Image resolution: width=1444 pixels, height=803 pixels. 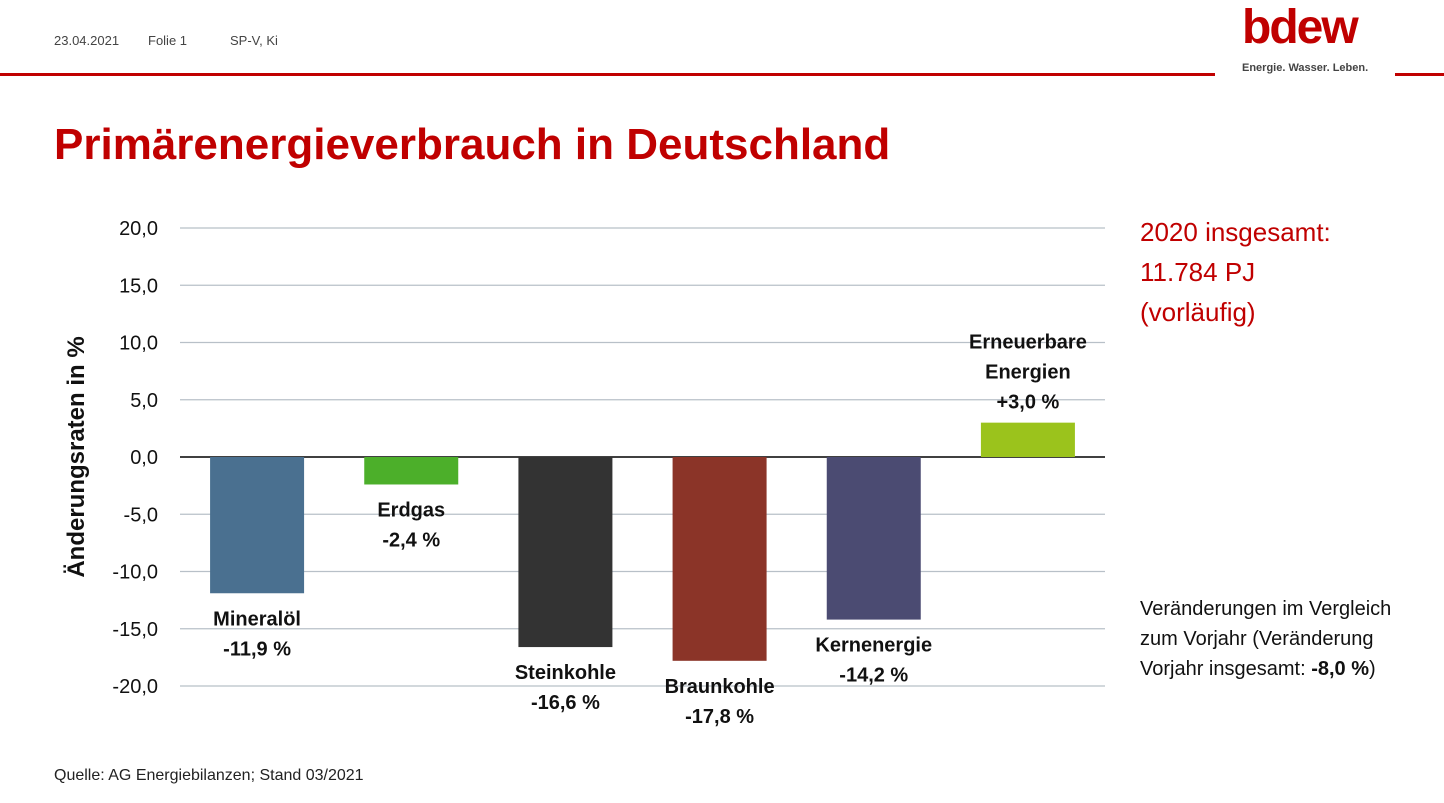 I want to click on total-line-2: 11.784 PJ, so click(x=1198, y=272).